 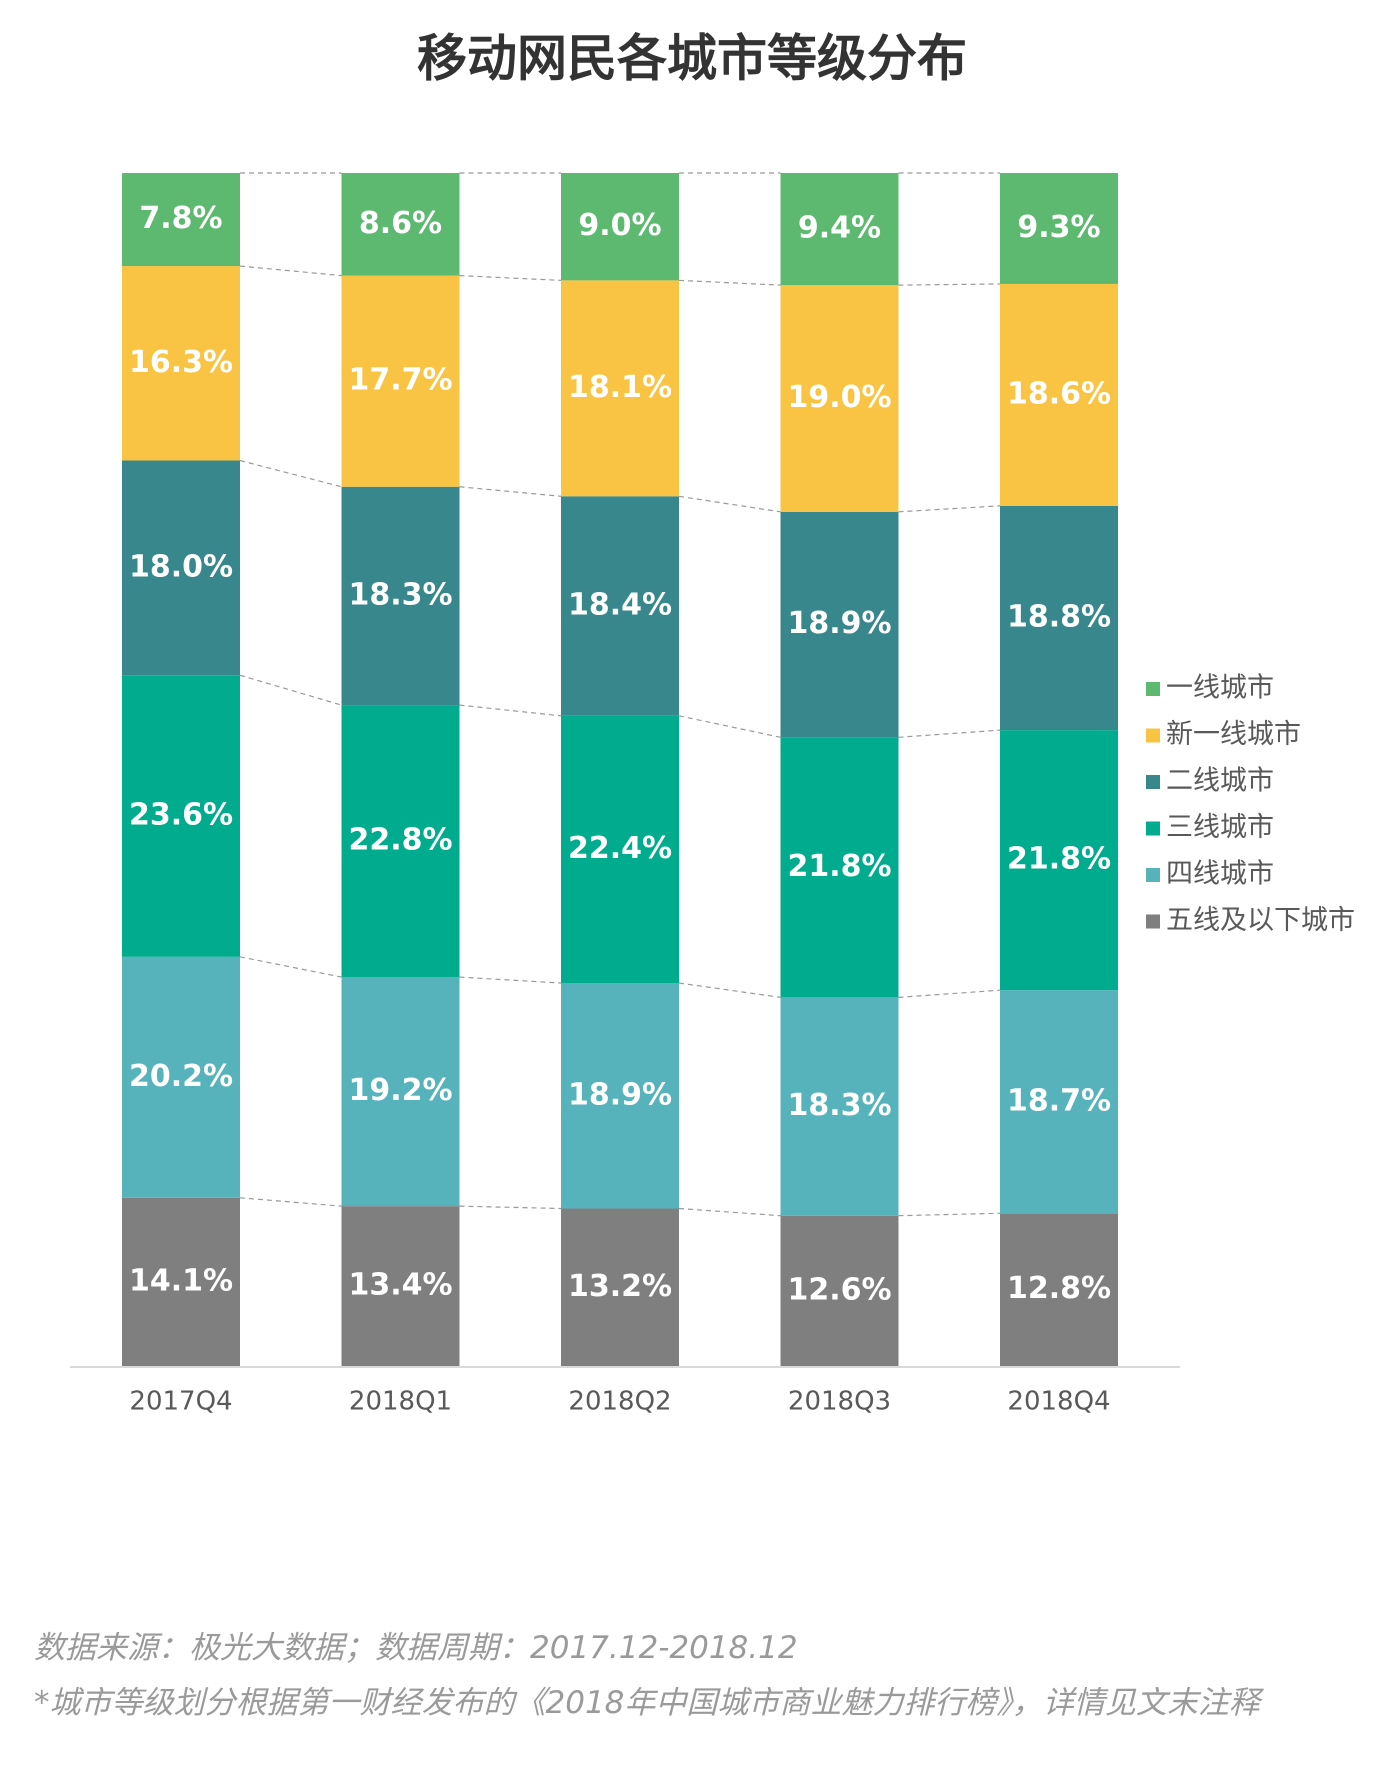 I want to click on x-tick-label: 2018Q1, so click(x=400, y=1402).